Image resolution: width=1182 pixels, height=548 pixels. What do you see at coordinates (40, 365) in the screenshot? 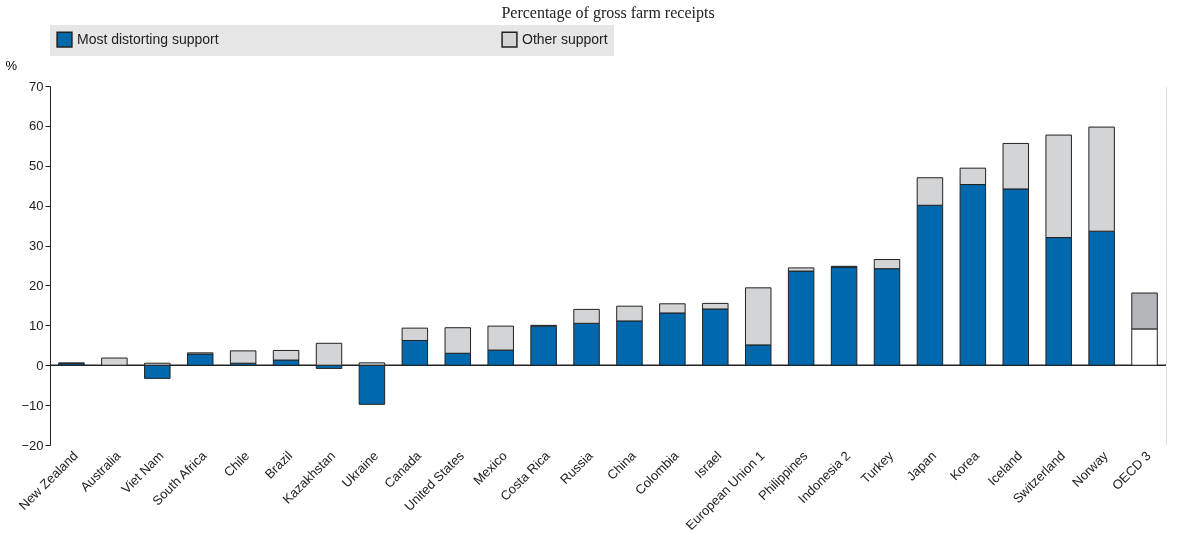
I see `y-tick-label: 0` at bounding box center [40, 365].